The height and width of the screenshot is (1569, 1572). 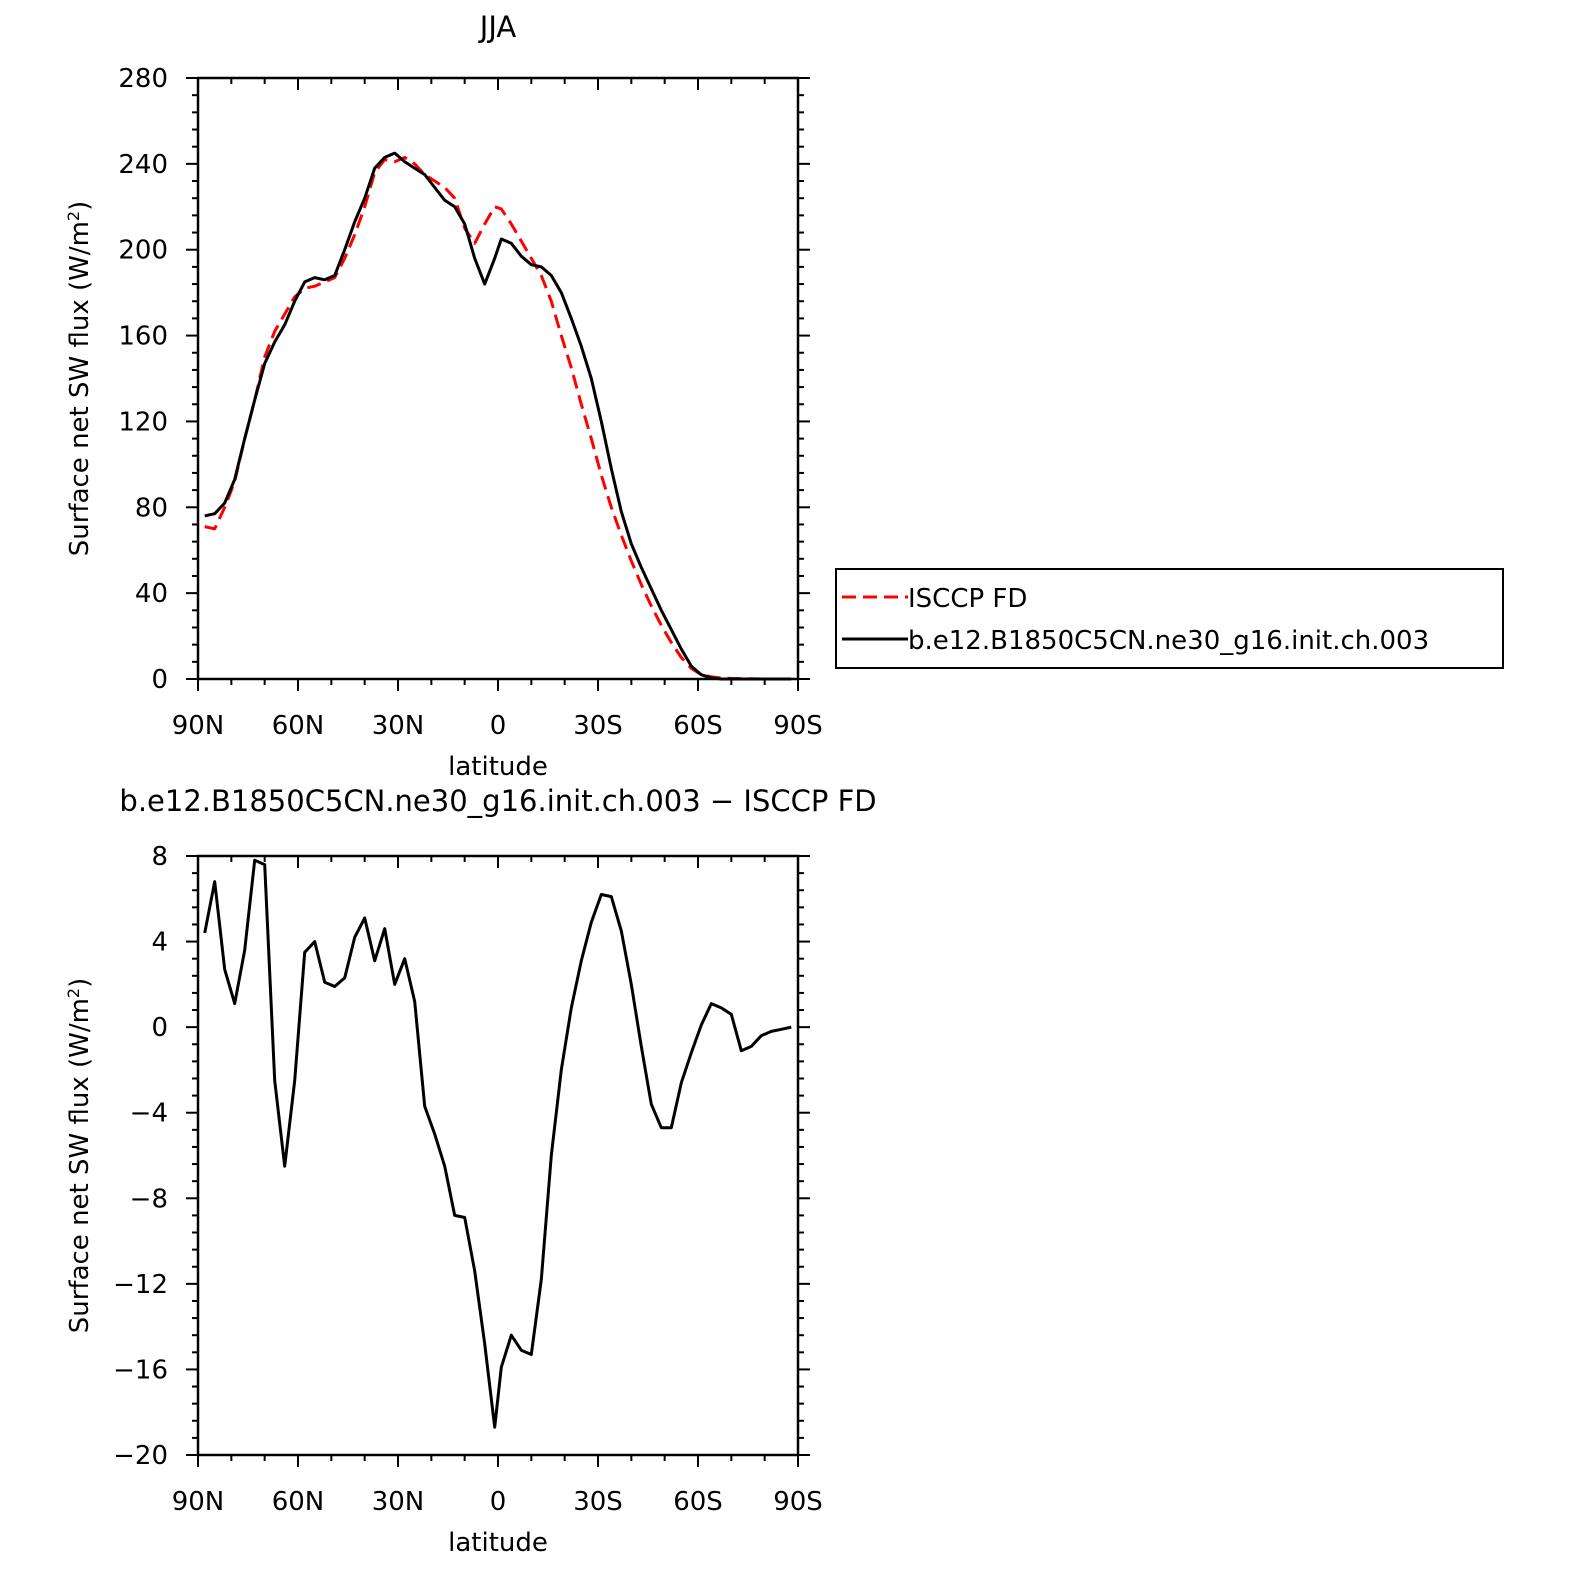 What do you see at coordinates (143, 337) in the screenshot?
I see `y-tick-label: 160` at bounding box center [143, 337].